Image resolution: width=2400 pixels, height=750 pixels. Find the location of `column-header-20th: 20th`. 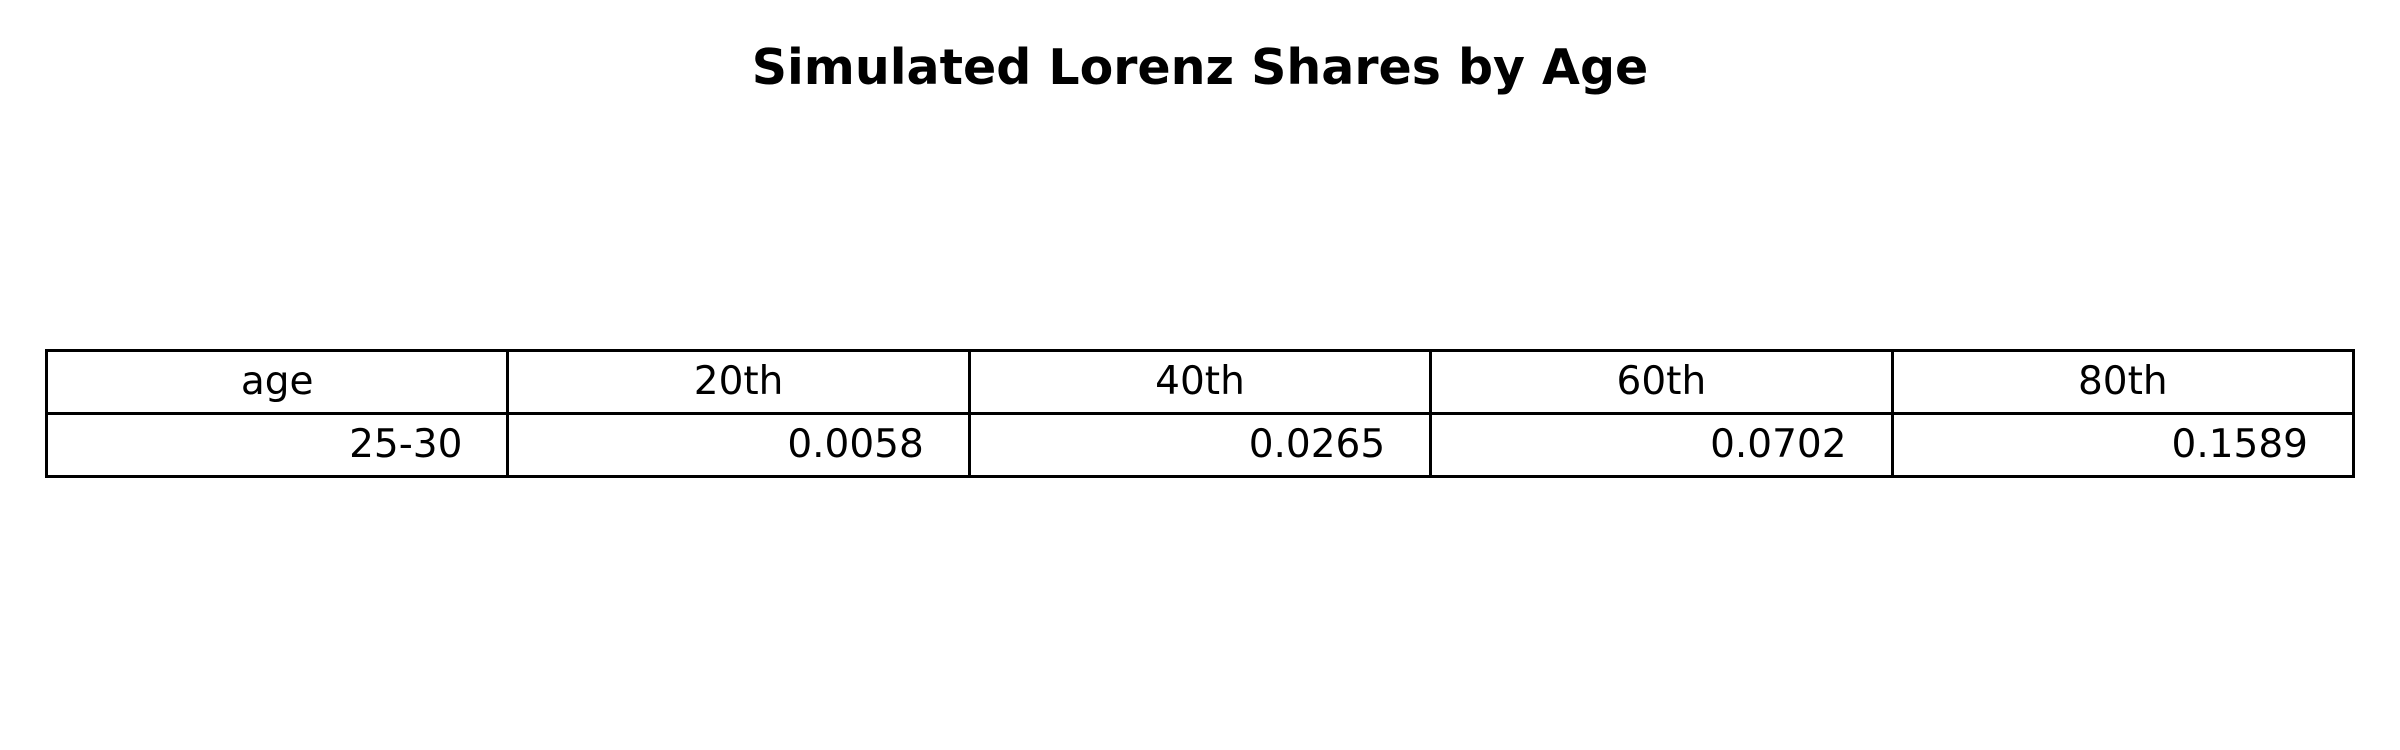

column-header-20th: 20th is located at coordinates (738, 382).